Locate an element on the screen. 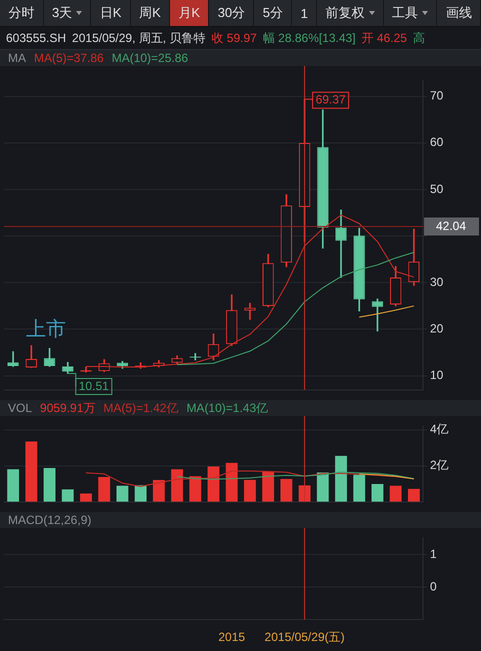 The width and height of the screenshot is (481, 651). y-tick-label: 10 is located at coordinates (437, 375).